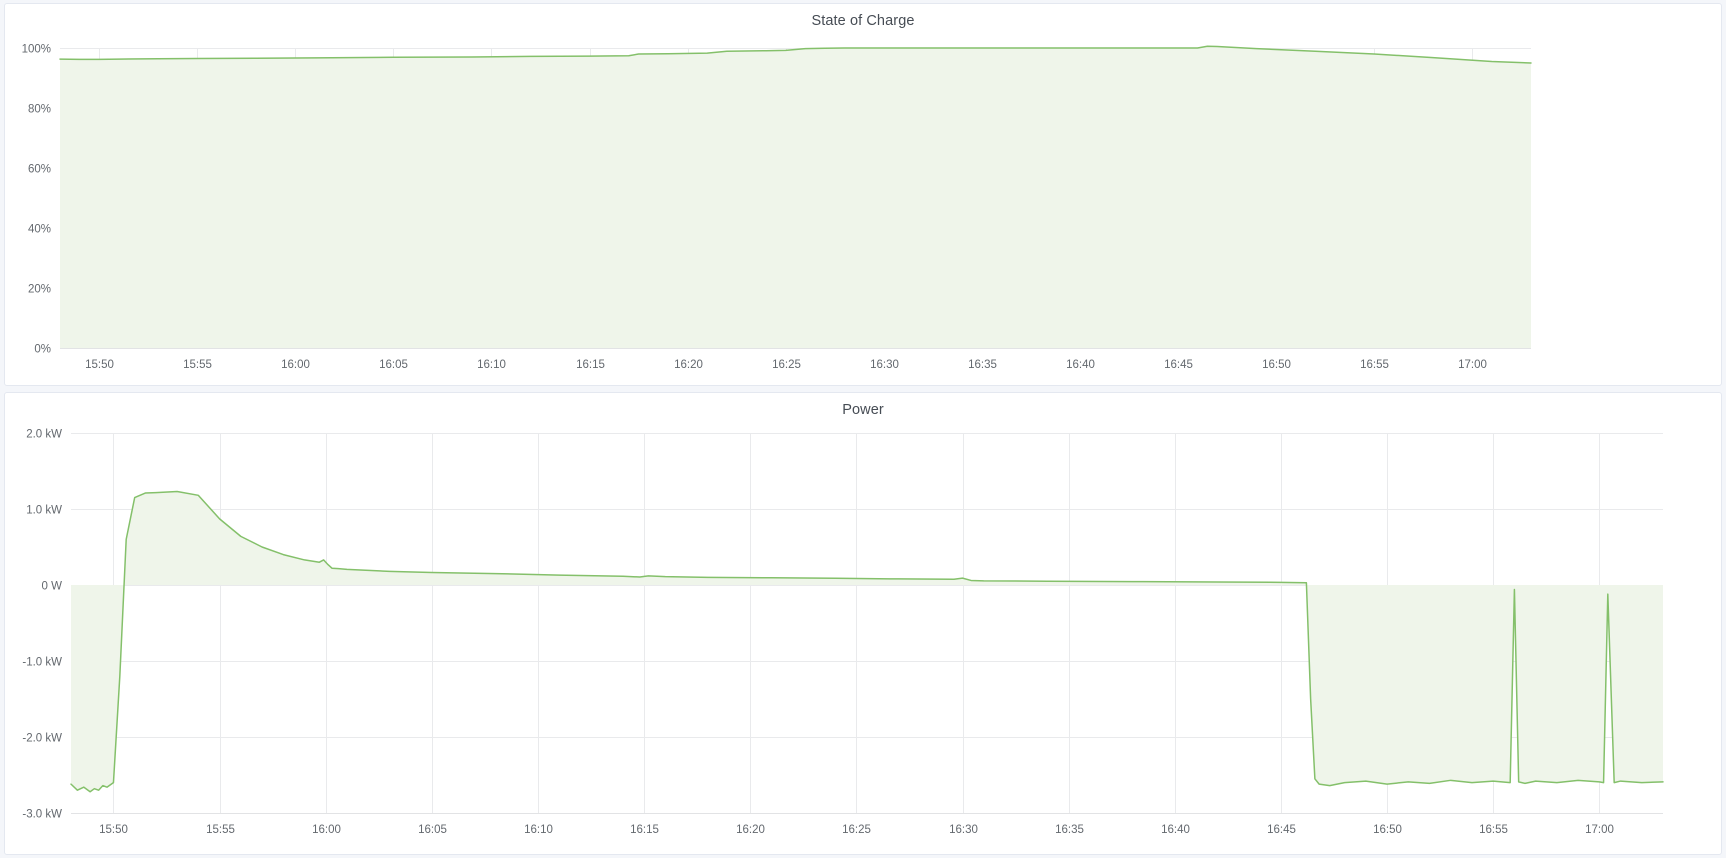 Image resolution: width=1726 pixels, height=858 pixels. I want to click on y-axis-tick-label: 2.0 kW, so click(44, 435).